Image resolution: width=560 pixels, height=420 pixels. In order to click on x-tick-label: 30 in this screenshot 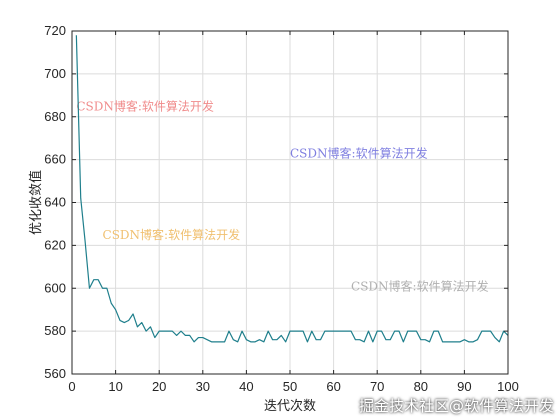, I will do `click(203, 386)`.